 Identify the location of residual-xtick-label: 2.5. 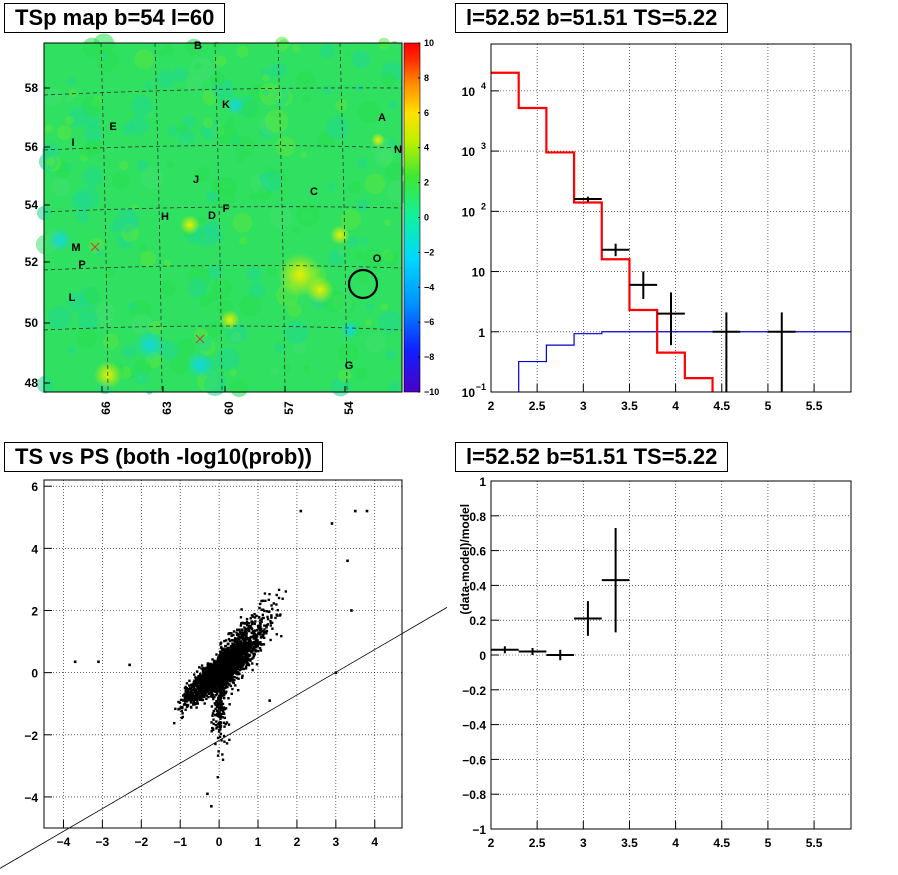
(537, 843).